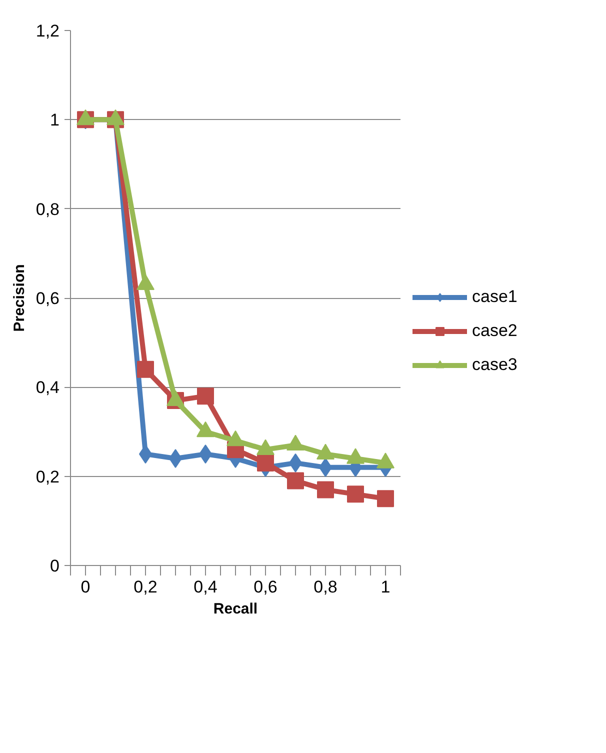 The width and height of the screenshot is (606, 753). Describe the element at coordinates (235, 609) in the screenshot. I see `x-axis-title: Recall` at that location.